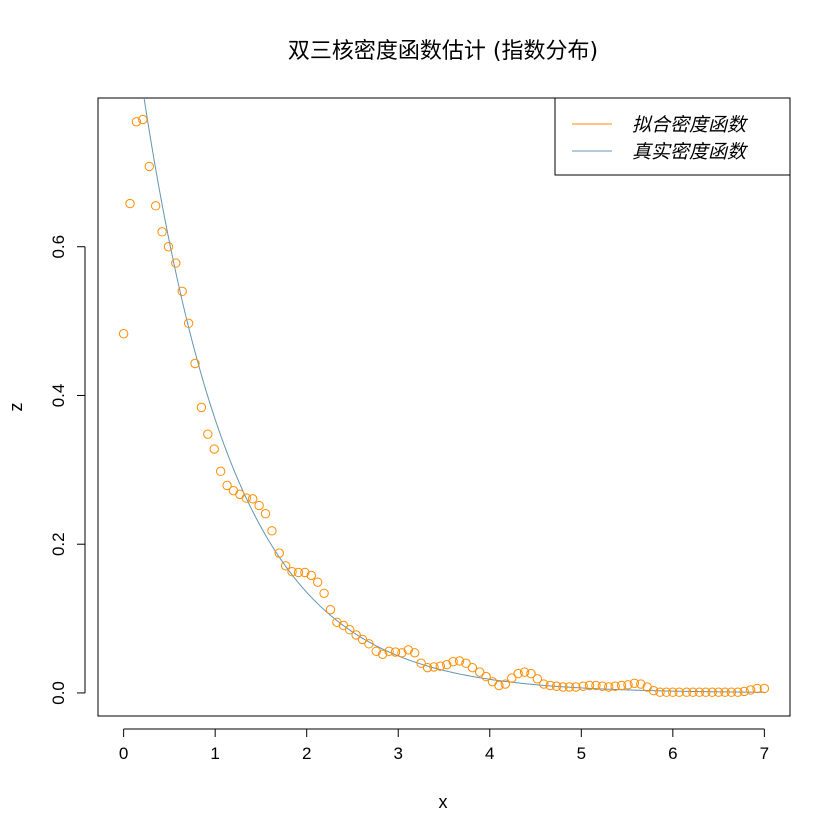 The height and width of the screenshot is (840, 840). Describe the element at coordinates (306, 753) in the screenshot. I see `x-tick-label: 2` at that location.